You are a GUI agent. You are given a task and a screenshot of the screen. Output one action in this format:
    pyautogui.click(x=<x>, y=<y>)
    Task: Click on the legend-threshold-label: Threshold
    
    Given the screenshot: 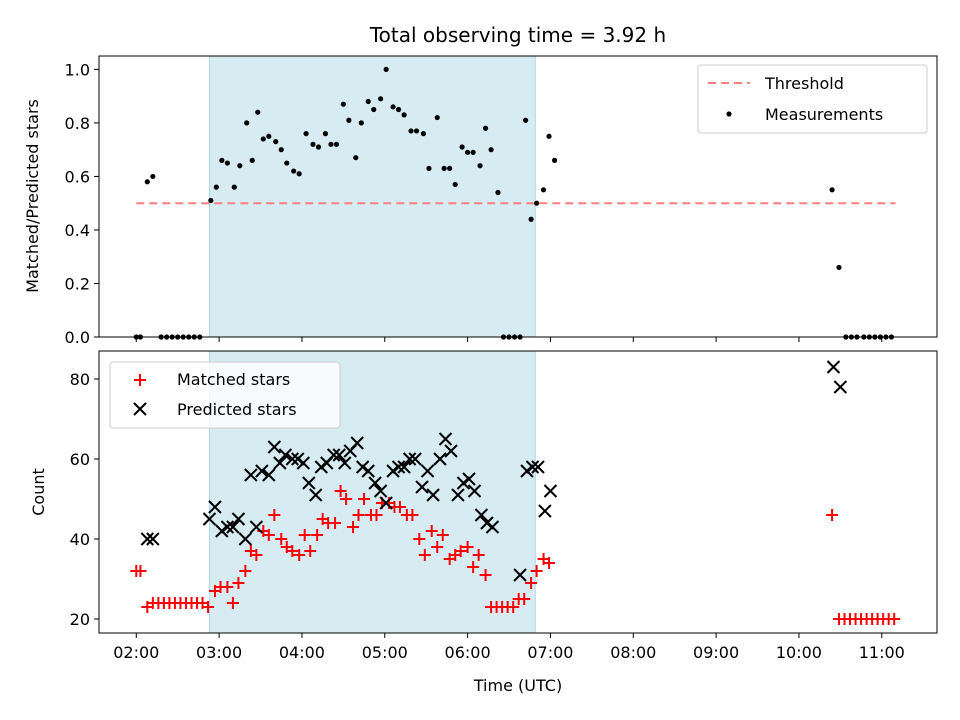 What is the action you would take?
    pyautogui.click(x=804, y=83)
    